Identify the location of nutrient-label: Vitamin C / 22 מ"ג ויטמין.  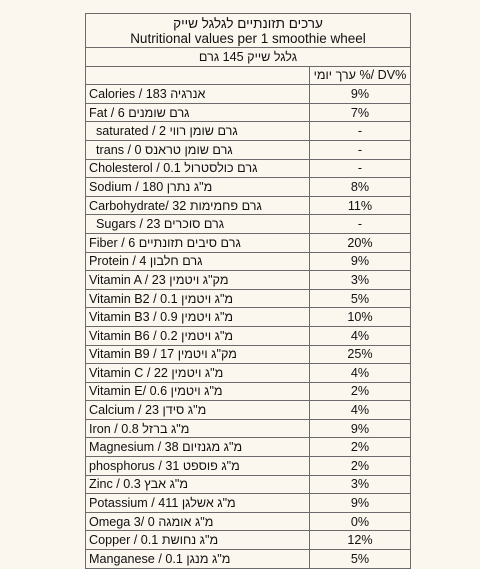
(197, 373).